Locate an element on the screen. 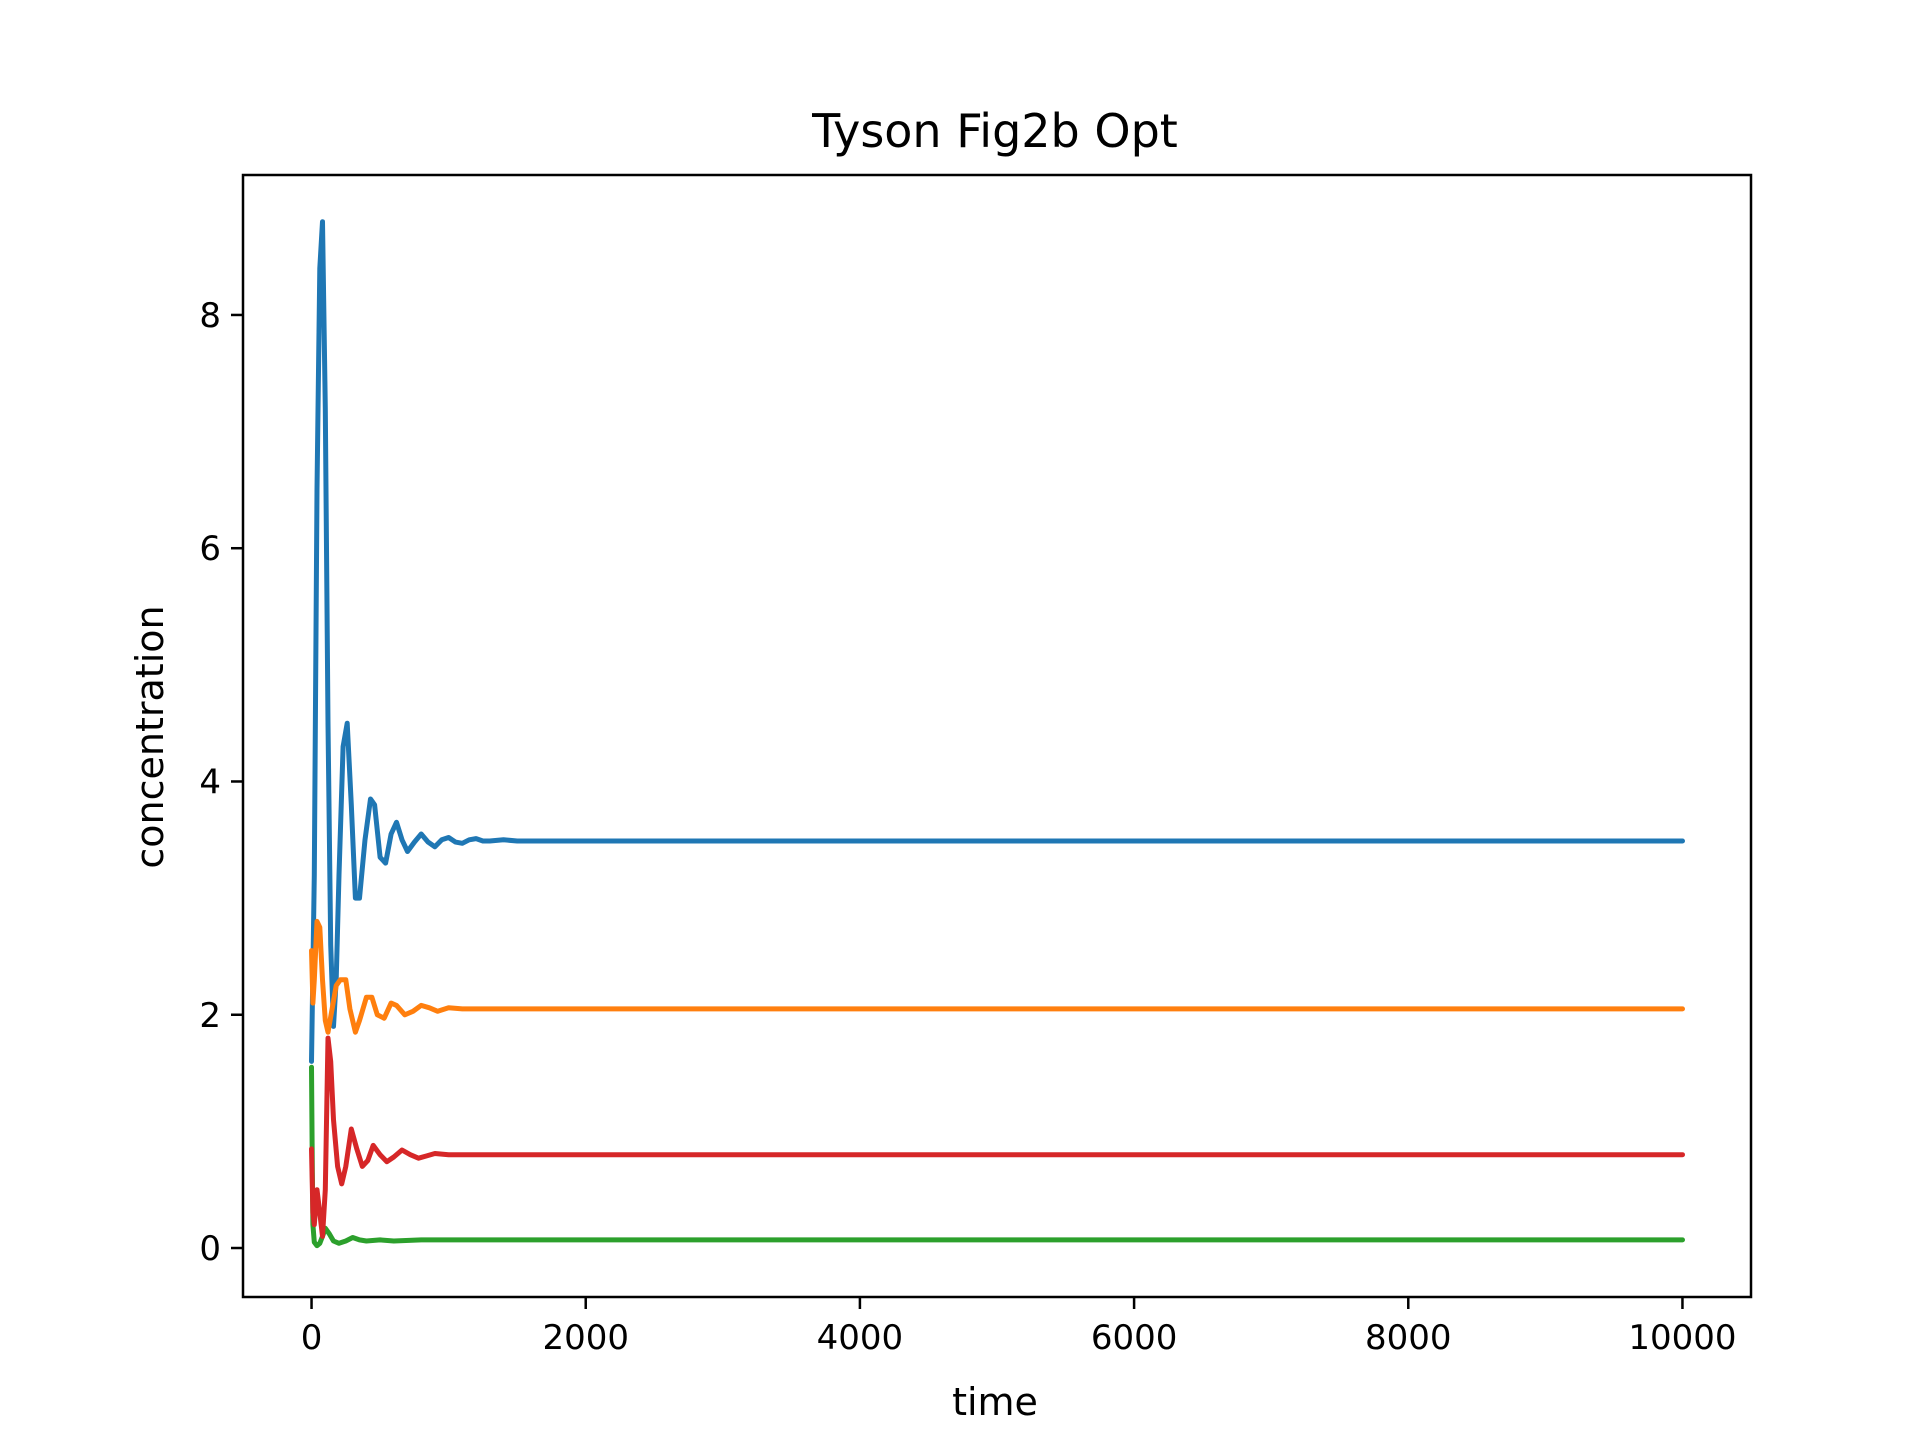 The width and height of the screenshot is (1920, 1440). y-axis-label: concentration is located at coordinates (150, 736).